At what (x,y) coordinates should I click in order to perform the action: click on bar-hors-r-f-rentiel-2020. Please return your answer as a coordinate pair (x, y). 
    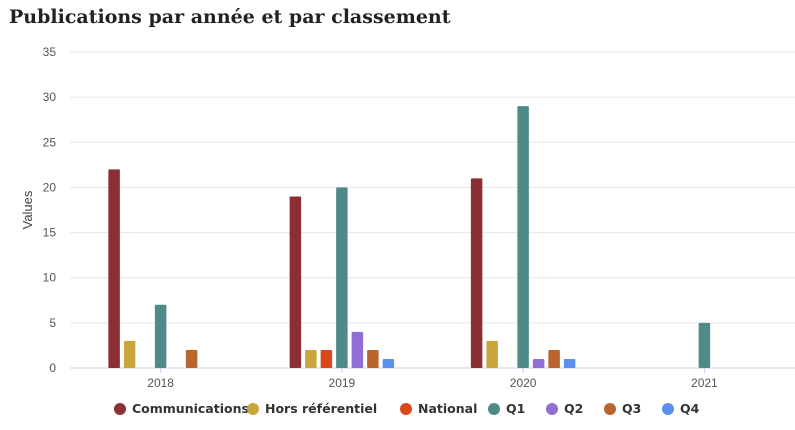
    Looking at the image, I should click on (492, 354).